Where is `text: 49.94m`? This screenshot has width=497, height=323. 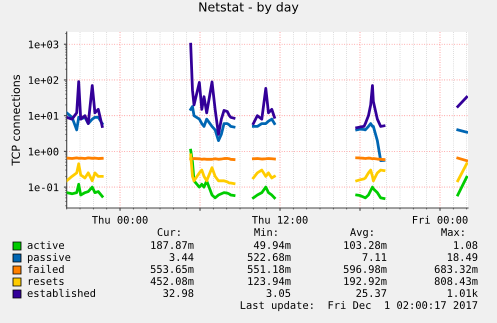 text: 49.94m is located at coordinates (272, 245).